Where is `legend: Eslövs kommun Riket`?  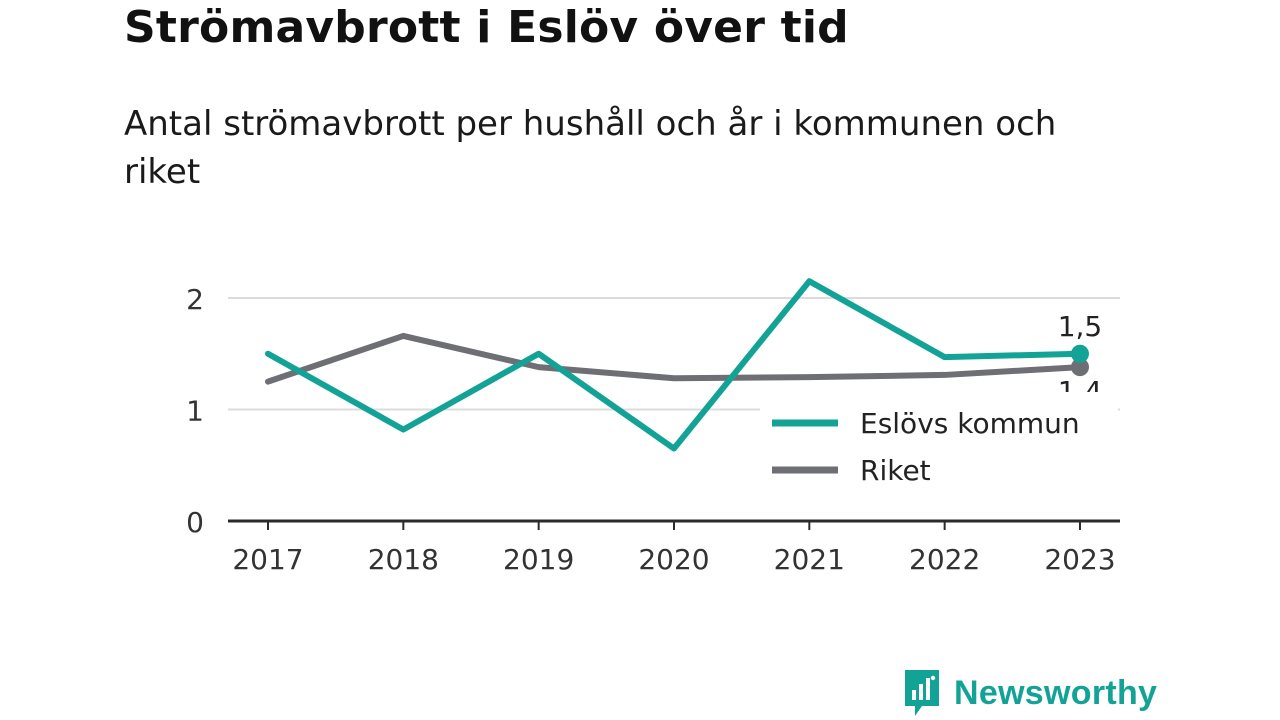
legend: Eslövs kommun Riket is located at coordinates (939, 444).